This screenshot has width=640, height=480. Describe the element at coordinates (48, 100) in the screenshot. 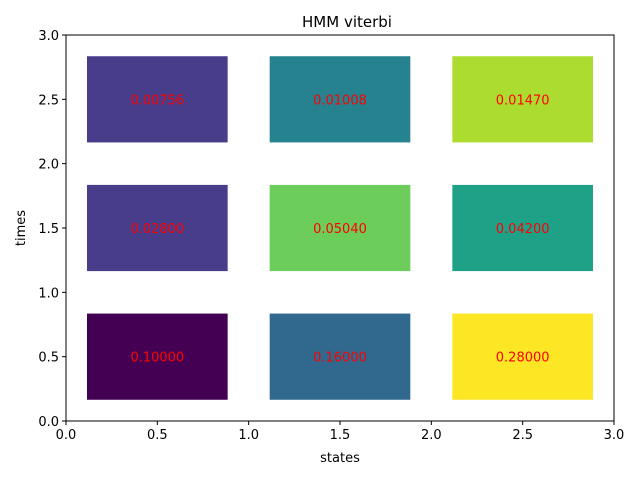

I see `y-tick-label: 2.5` at that location.